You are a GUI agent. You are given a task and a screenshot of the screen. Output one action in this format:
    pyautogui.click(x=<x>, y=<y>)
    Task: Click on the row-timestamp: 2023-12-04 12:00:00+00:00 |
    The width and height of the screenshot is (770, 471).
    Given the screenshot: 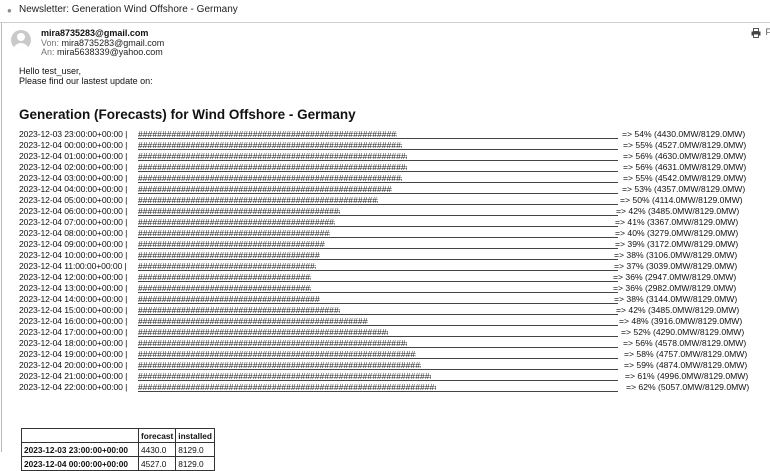 What is the action you would take?
    pyautogui.click(x=77, y=277)
    